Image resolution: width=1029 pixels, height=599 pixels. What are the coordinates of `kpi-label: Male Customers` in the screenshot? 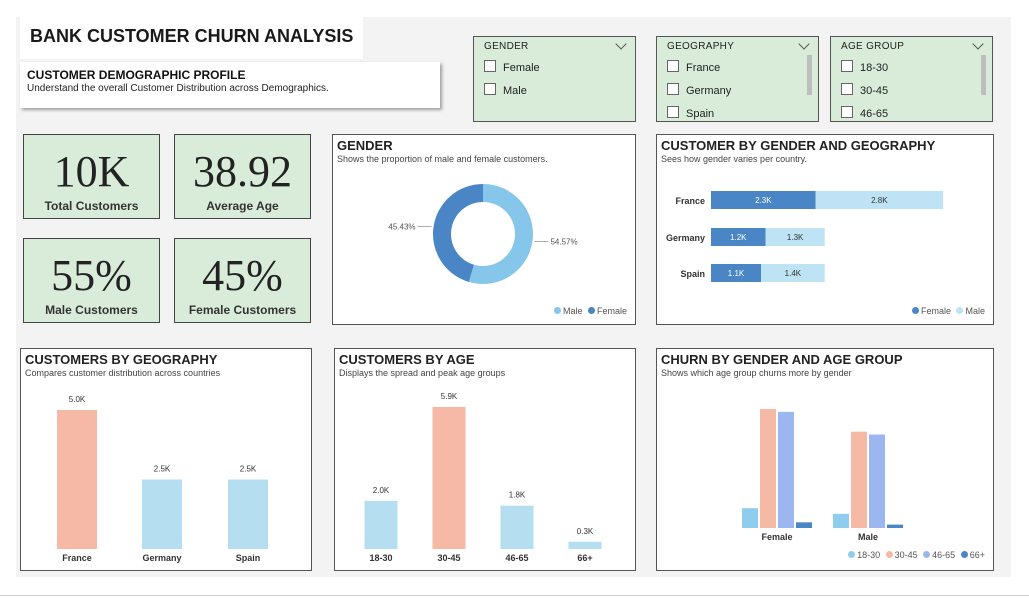 It's located at (91, 310).